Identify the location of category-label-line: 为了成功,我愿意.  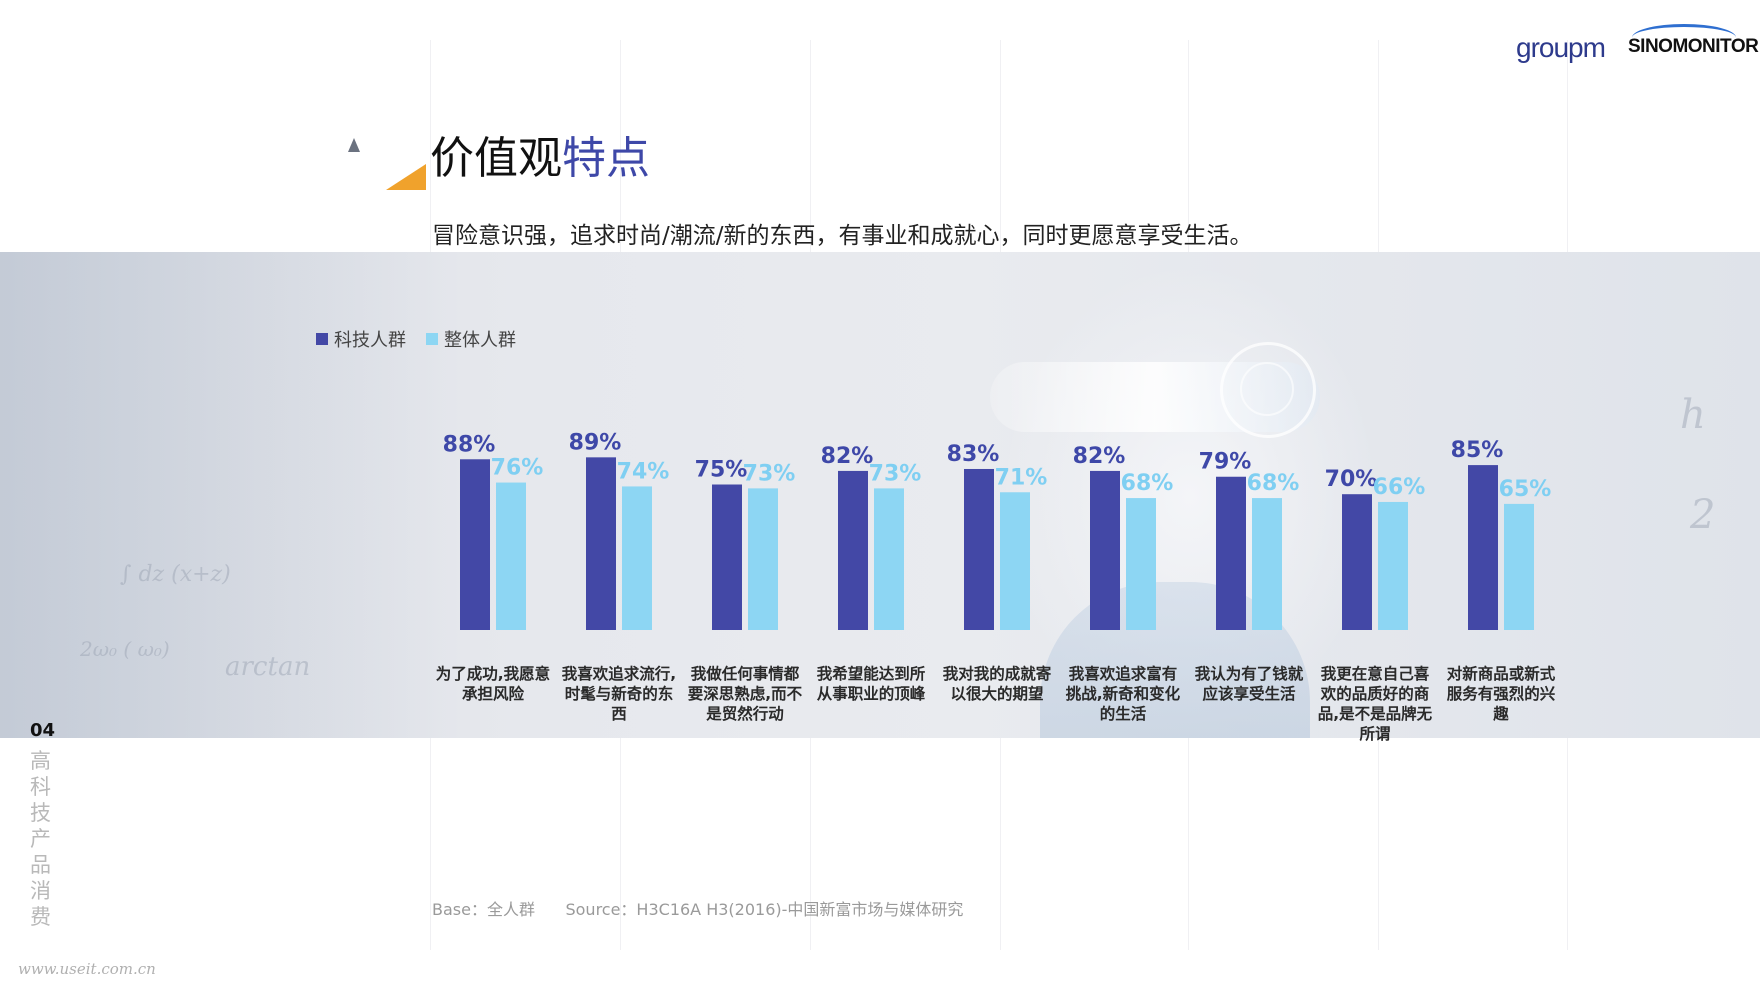
(493, 674).